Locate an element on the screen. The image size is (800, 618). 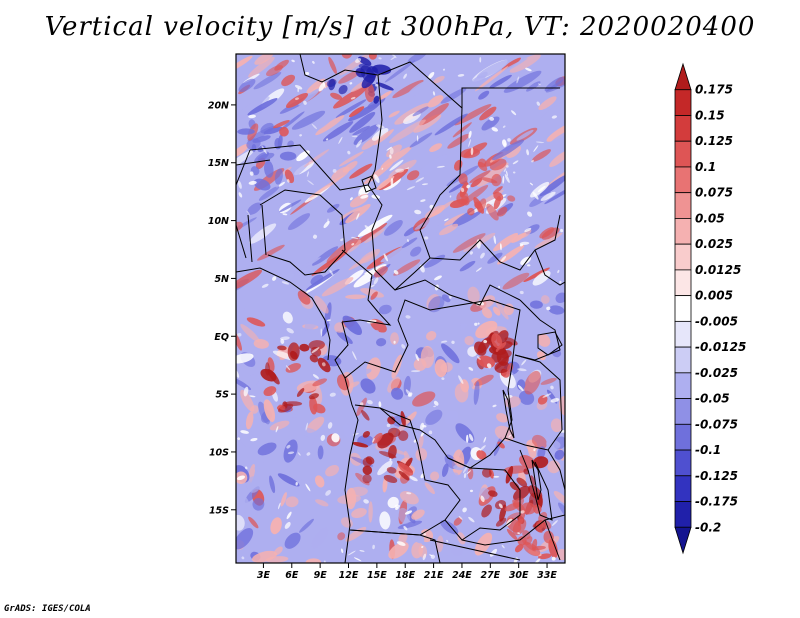
colorbar-label: 0.15 is located at coordinates (710, 115).